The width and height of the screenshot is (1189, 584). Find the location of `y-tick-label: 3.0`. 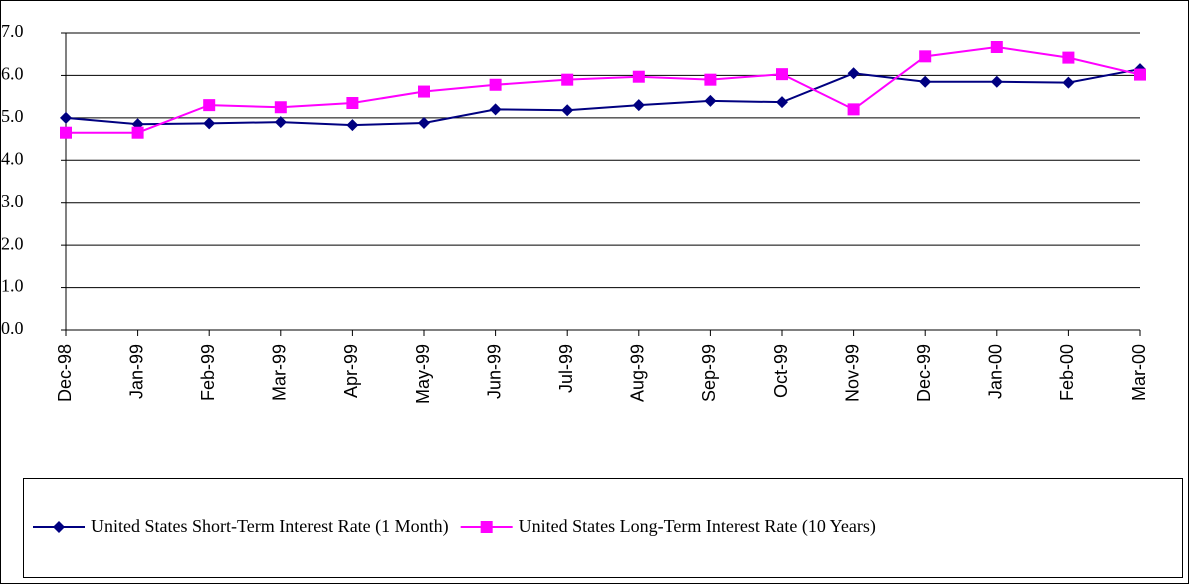

y-tick-label: 3.0 is located at coordinates (12, 201).